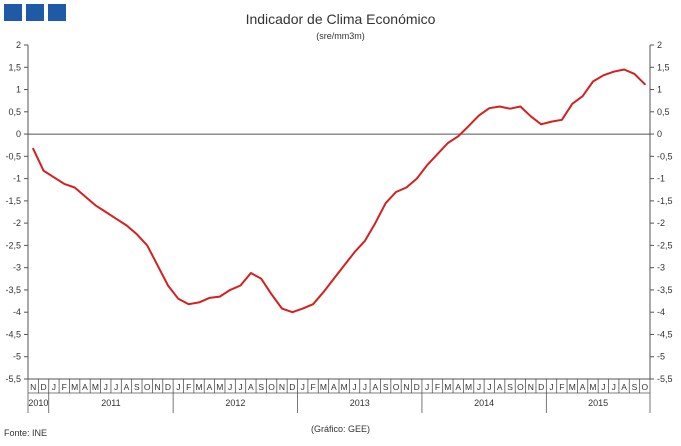 The image size is (681, 446). Describe the element at coordinates (235, 403) in the screenshot. I see `x-year-label: 2012` at that location.